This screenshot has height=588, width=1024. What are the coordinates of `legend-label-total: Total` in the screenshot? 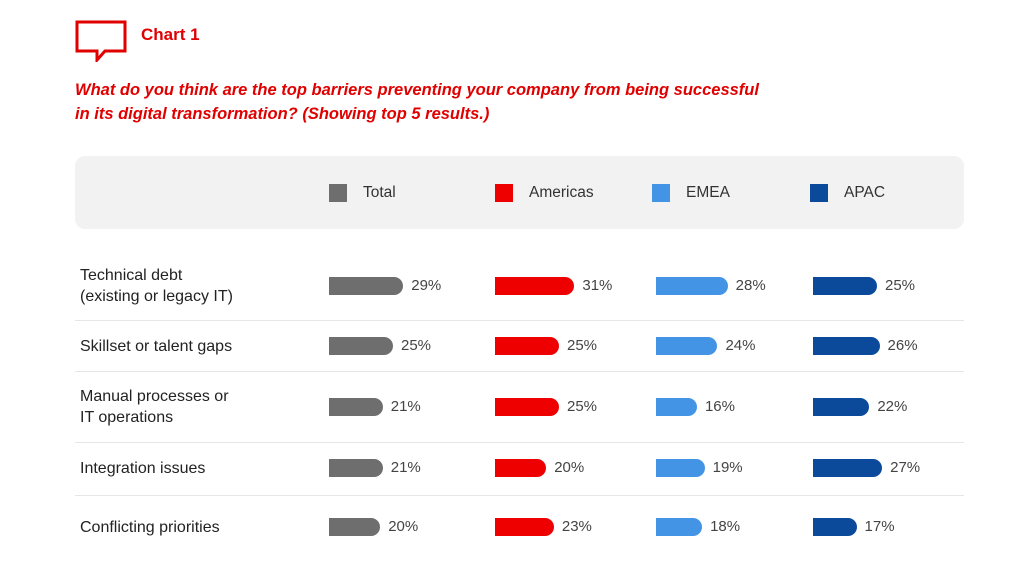 It's located at (379, 192).